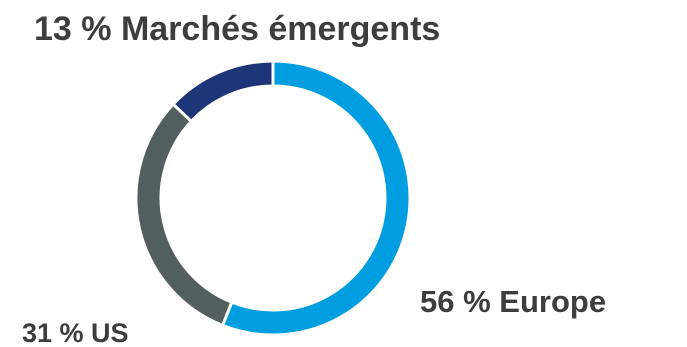 The width and height of the screenshot is (687, 347). I want to click on slice-label-us: 31 % US, so click(75, 332).